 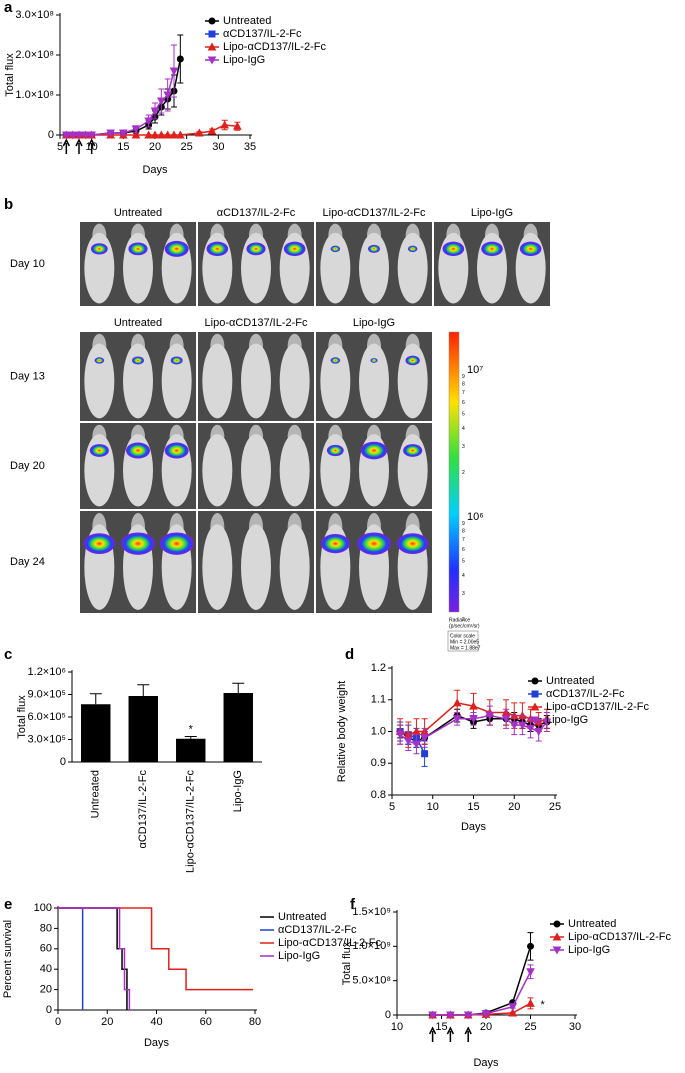 What do you see at coordinates (463, 576) in the screenshot?
I see `colorbar-minor-label: 4` at bounding box center [463, 576].